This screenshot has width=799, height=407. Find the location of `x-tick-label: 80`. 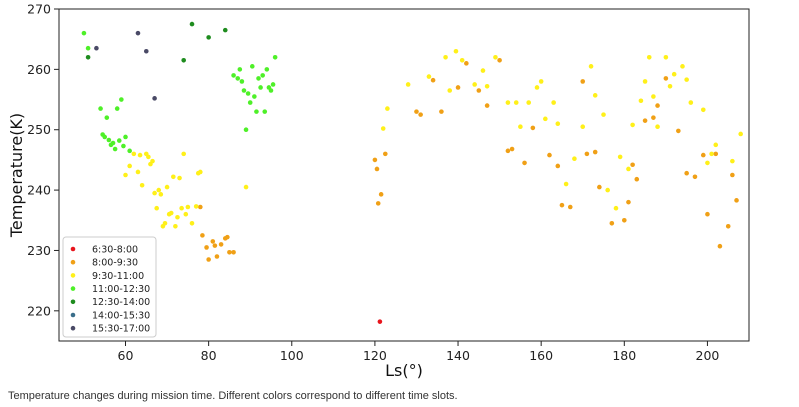

x-tick-label: 80 is located at coordinates (209, 355).